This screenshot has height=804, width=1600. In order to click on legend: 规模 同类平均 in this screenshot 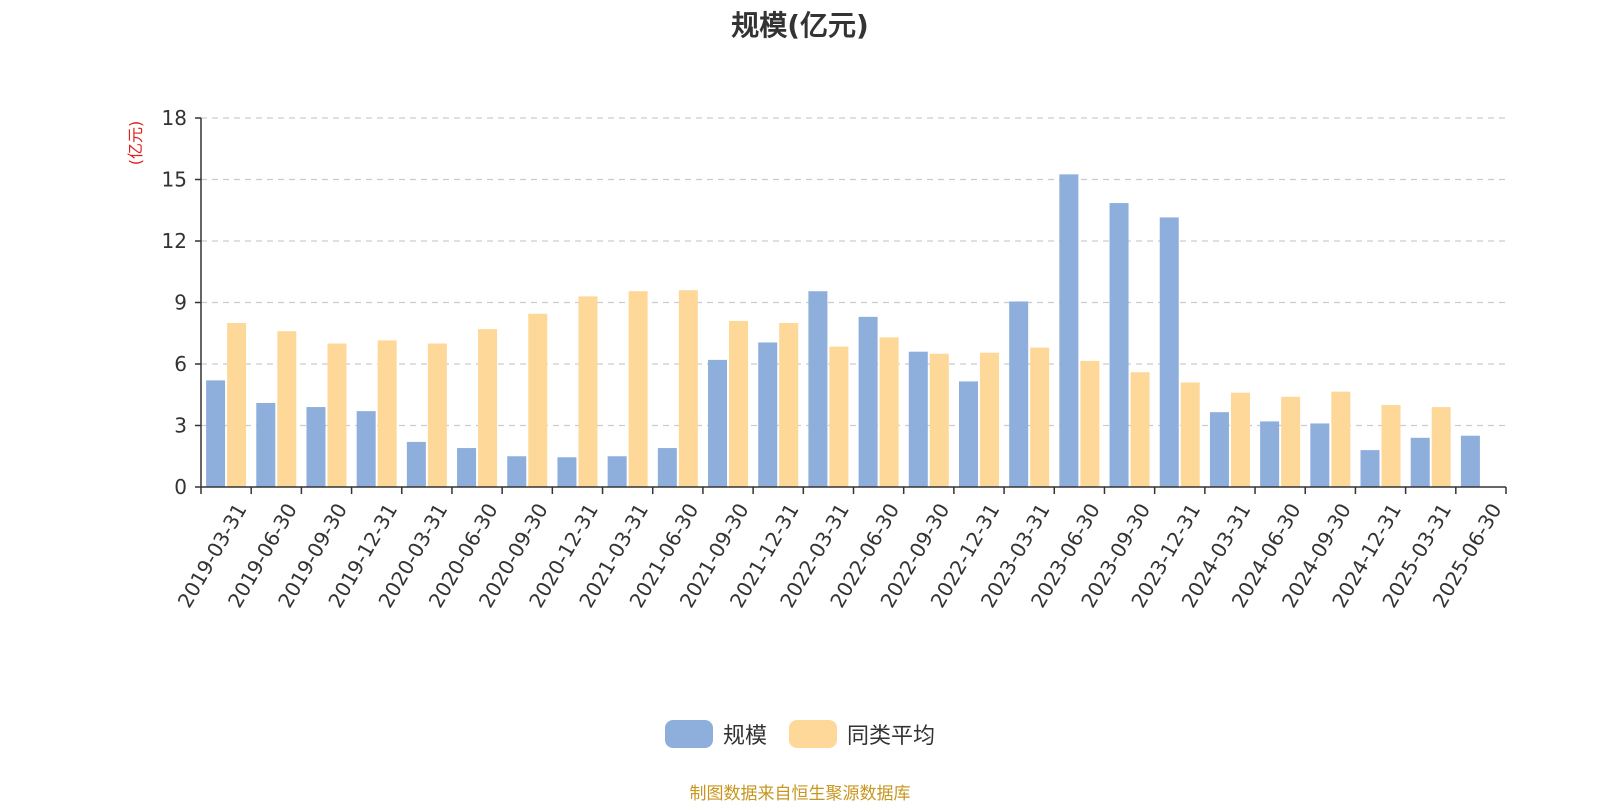, I will do `click(800, 734)`.